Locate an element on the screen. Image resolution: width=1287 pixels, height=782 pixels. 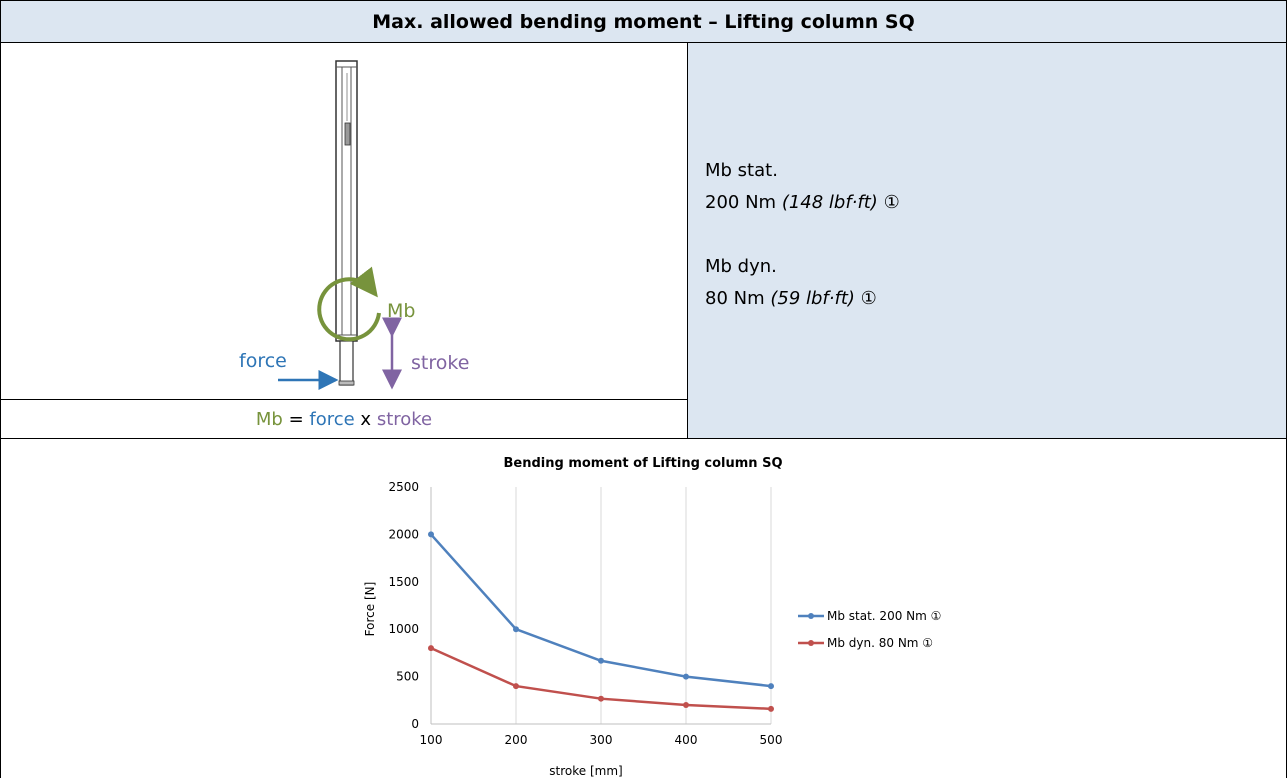
dynamic-spec-line: 80 Nm (59 lbf·ft) ① is located at coordinates (791, 299).